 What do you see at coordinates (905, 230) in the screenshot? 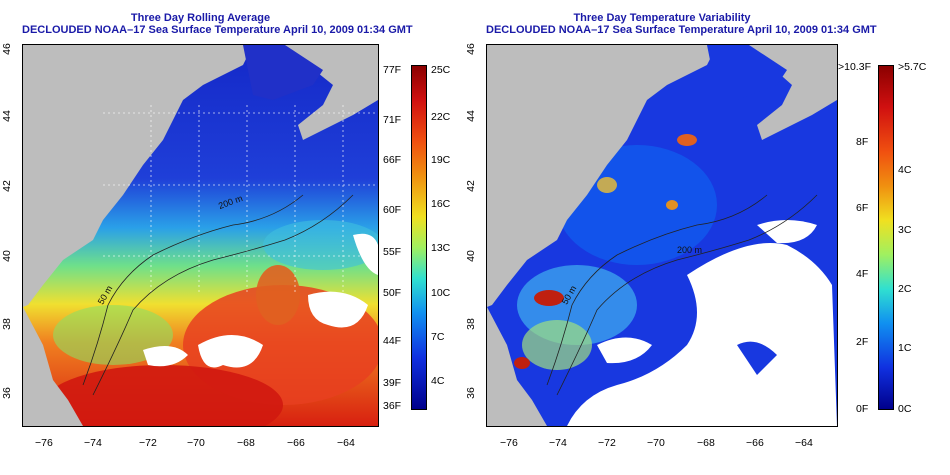
I see `right-cbar-c: 3C` at bounding box center [905, 230].